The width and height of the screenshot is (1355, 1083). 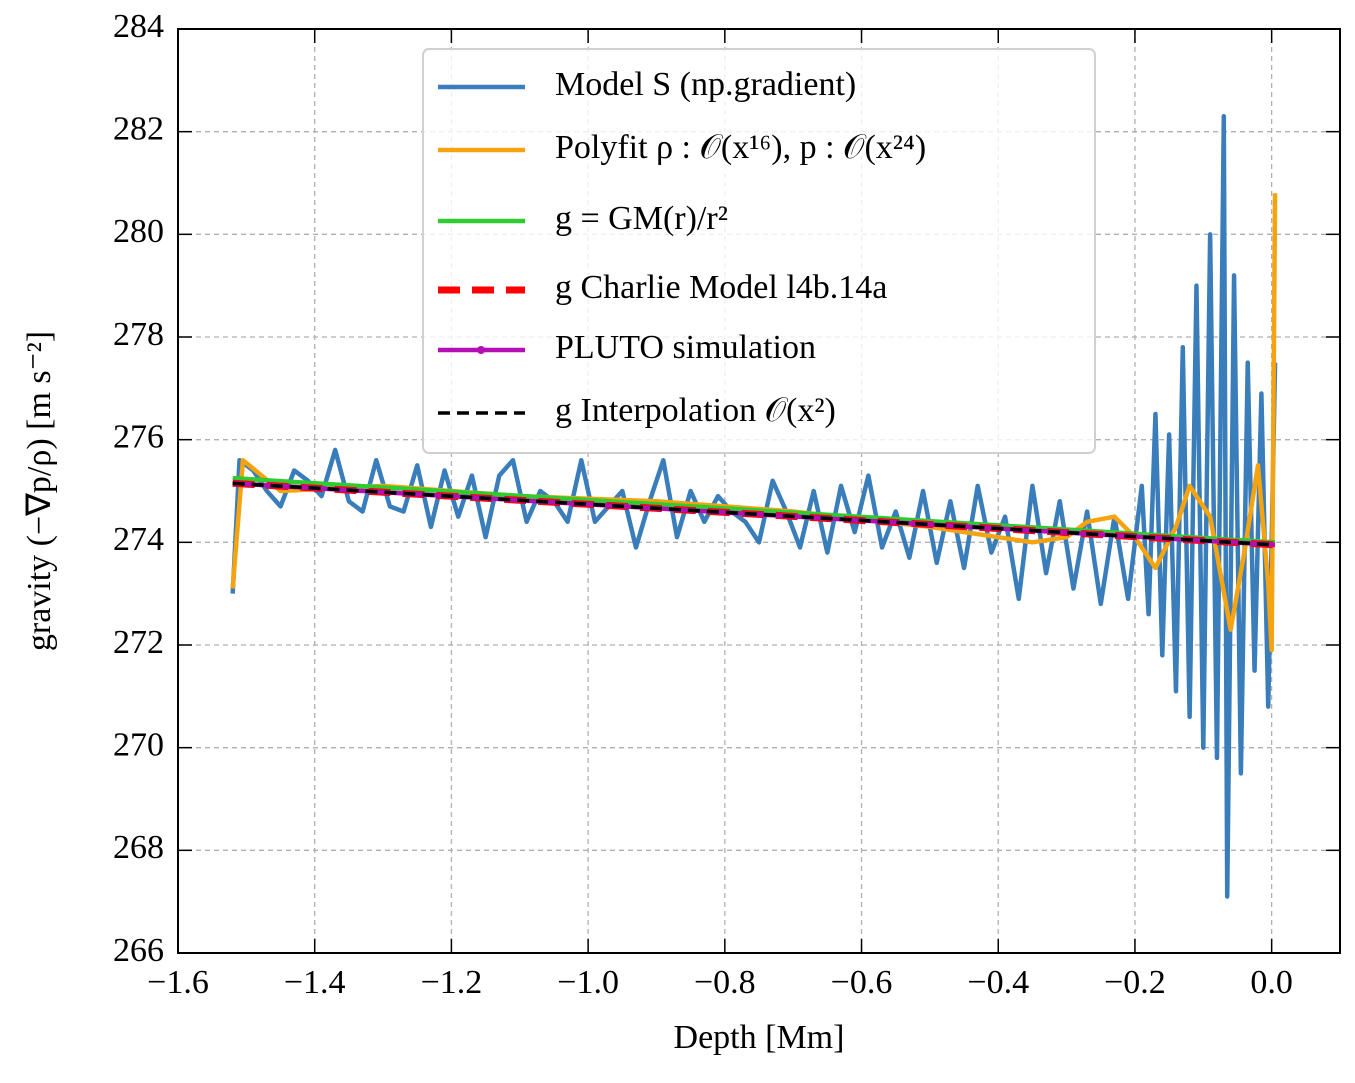 What do you see at coordinates (138, 334) in the screenshot?
I see `y-tick-label: 278` at bounding box center [138, 334].